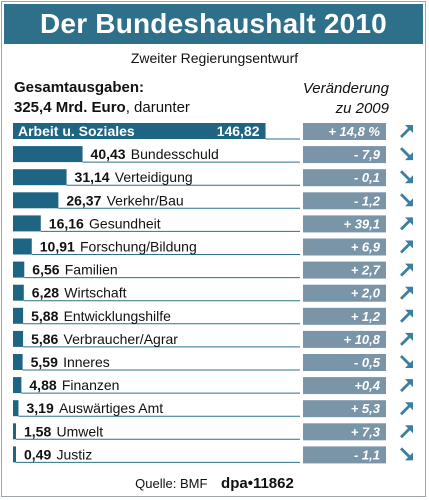  I want to click on change-label-ausw-rtiges-amt: + 5,3, so click(366, 408).